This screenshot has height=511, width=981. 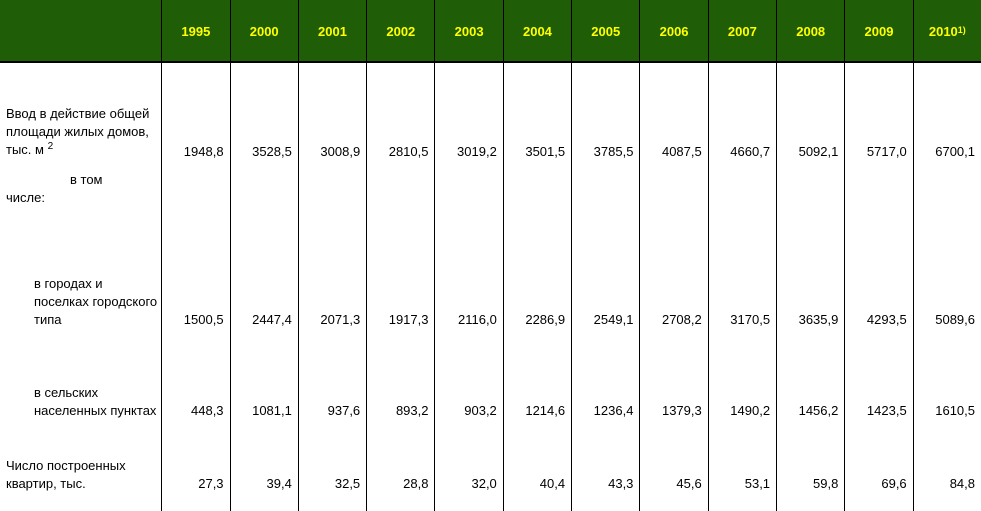 I want to click on value-cell: 6700,1, so click(x=946, y=112).